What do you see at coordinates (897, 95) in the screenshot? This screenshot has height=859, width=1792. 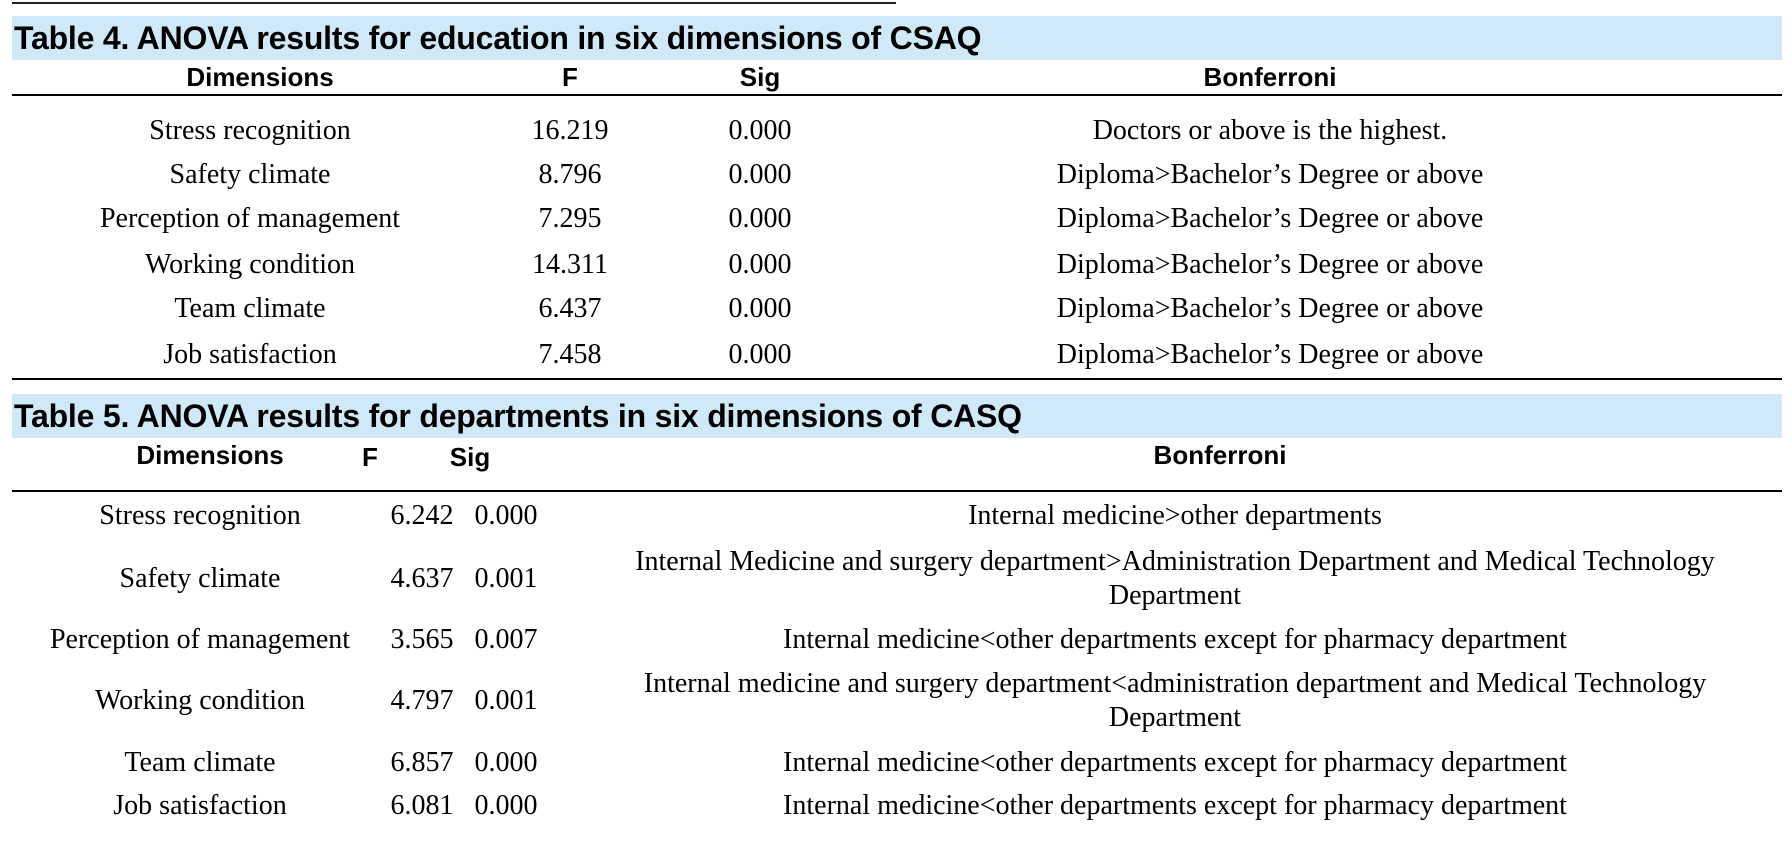 I see `t4-header-rule` at bounding box center [897, 95].